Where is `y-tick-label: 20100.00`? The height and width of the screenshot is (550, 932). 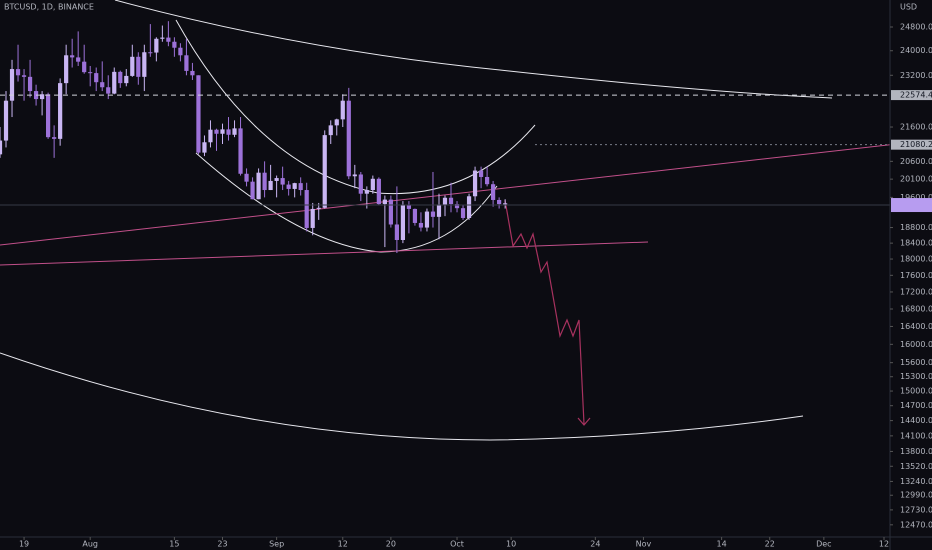
y-tick-label: 20100.00 is located at coordinates (916, 179).